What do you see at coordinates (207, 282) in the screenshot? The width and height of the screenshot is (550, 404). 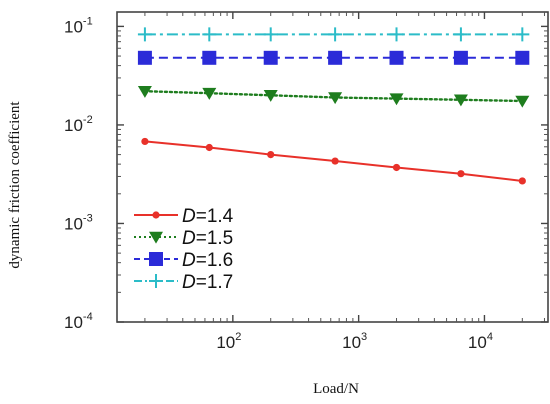 I see `legend-label: D=1.7` at bounding box center [207, 282].